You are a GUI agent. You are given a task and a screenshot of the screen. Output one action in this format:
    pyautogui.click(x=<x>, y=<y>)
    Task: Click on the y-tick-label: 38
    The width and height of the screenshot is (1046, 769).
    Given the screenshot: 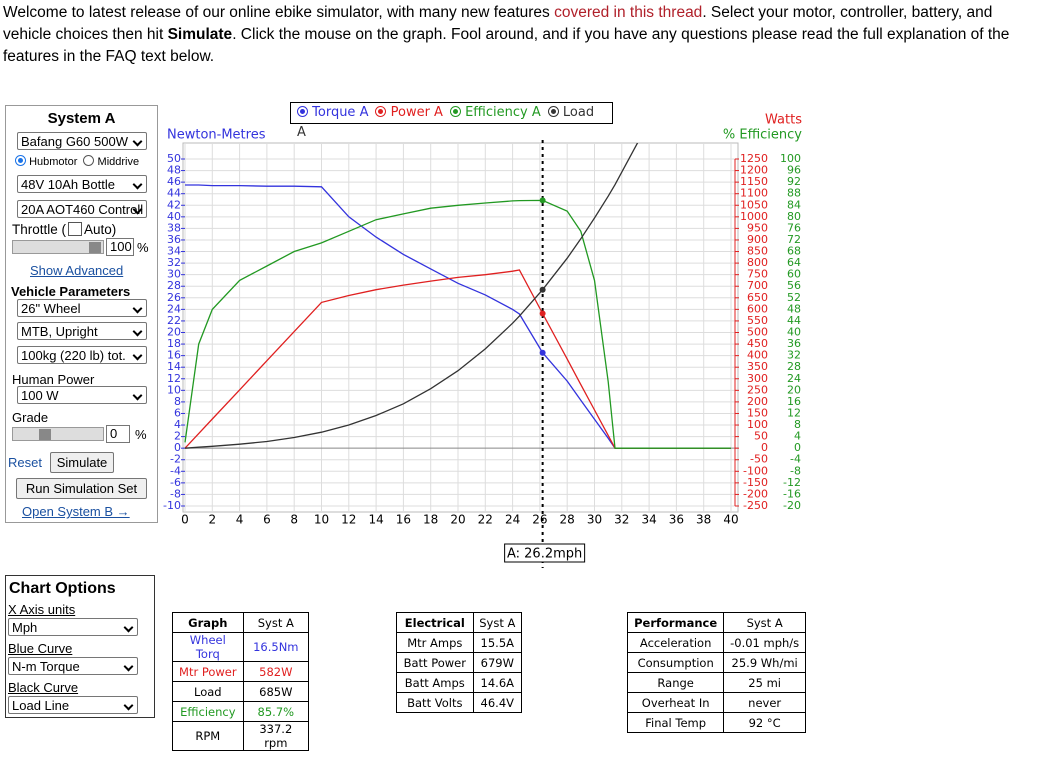 What is the action you would take?
    pyautogui.click(x=174, y=227)
    